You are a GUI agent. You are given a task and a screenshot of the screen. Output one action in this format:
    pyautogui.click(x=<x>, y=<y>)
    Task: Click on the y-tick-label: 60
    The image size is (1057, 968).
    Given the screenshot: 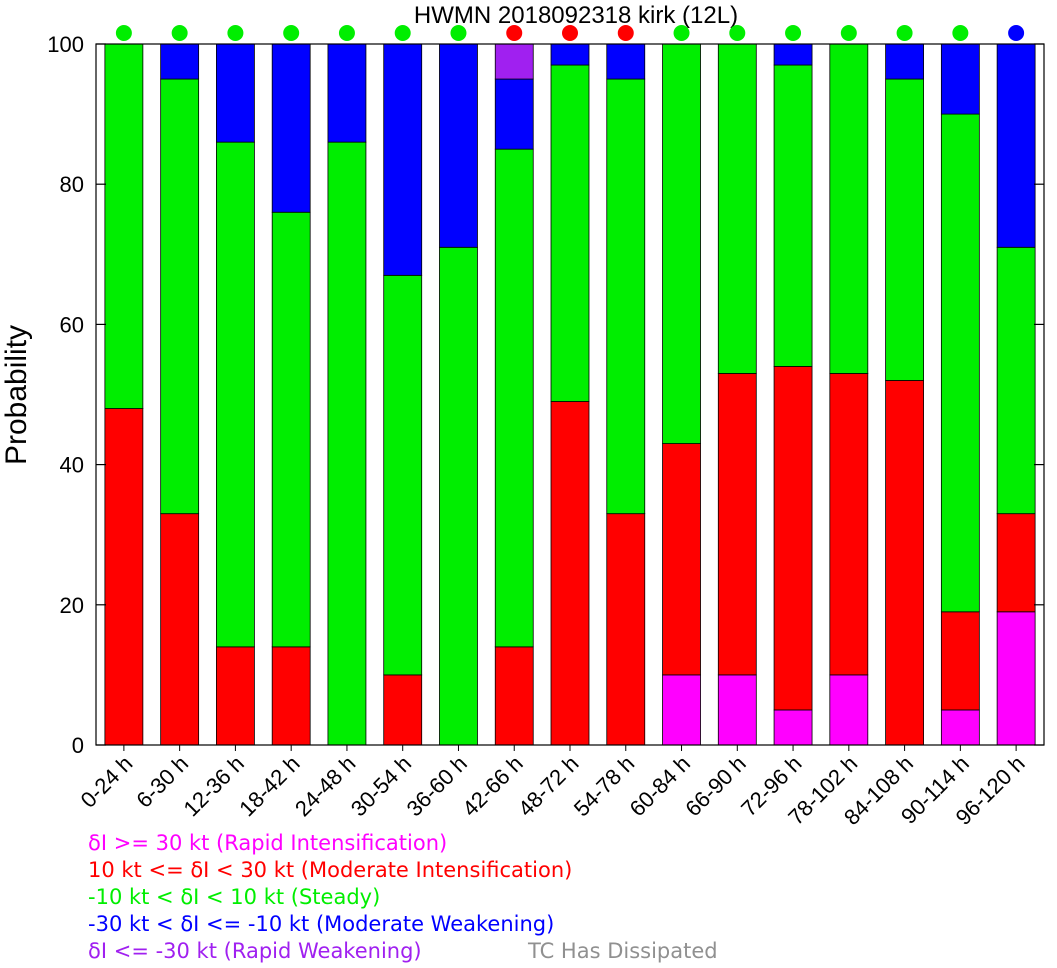 What is the action you would take?
    pyautogui.click(x=72, y=324)
    